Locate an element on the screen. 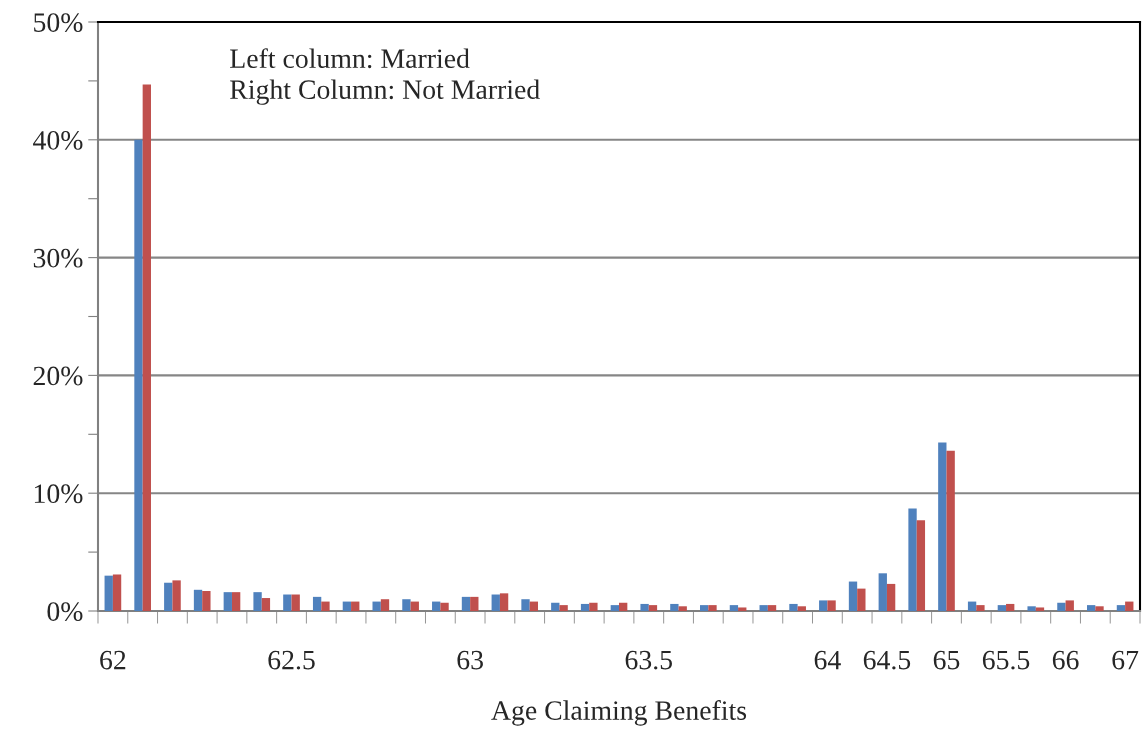  annotation: Left column: Married Right Column: Not Married is located at coordinates (385, 76).